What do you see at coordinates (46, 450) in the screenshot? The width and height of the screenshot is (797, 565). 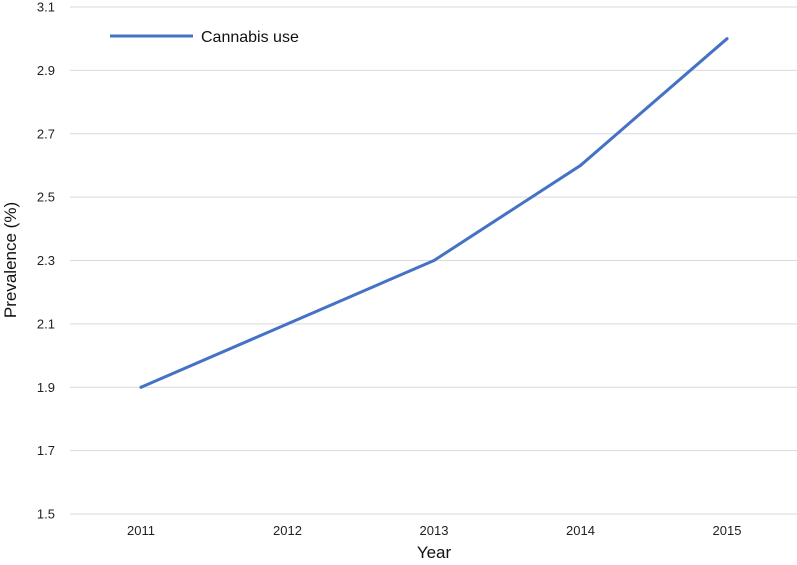 I see `y-tick-label: 1.7` at bounding box center [46, 450].